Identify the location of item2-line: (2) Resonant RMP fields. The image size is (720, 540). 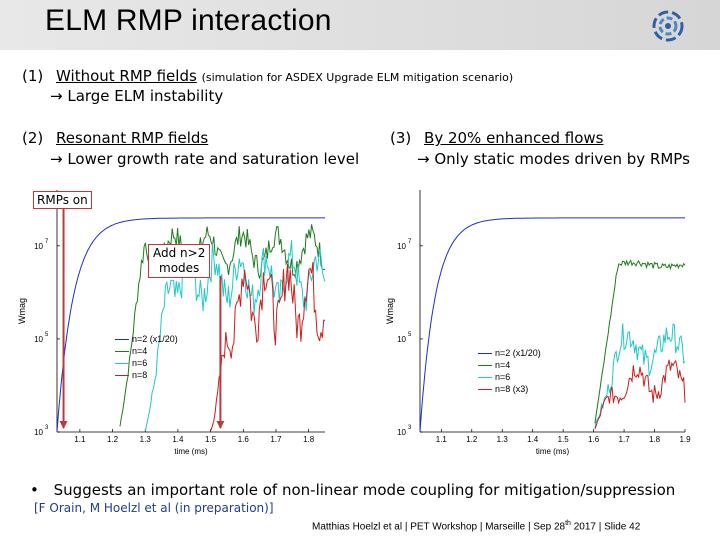
(115, 138).